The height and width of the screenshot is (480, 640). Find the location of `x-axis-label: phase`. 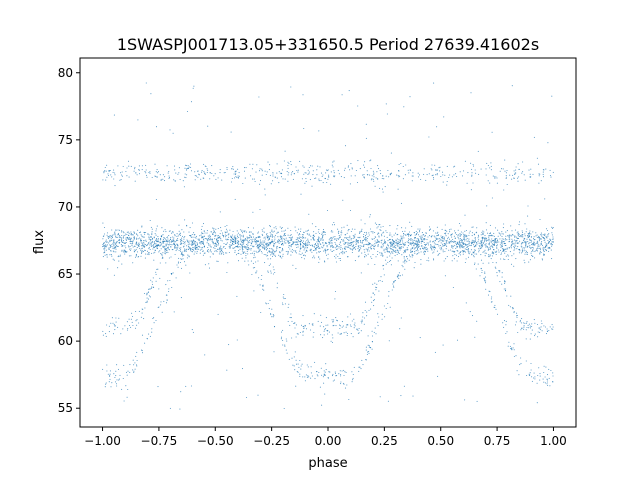

x-axis-label: phase is located at coordinates (327, 463).